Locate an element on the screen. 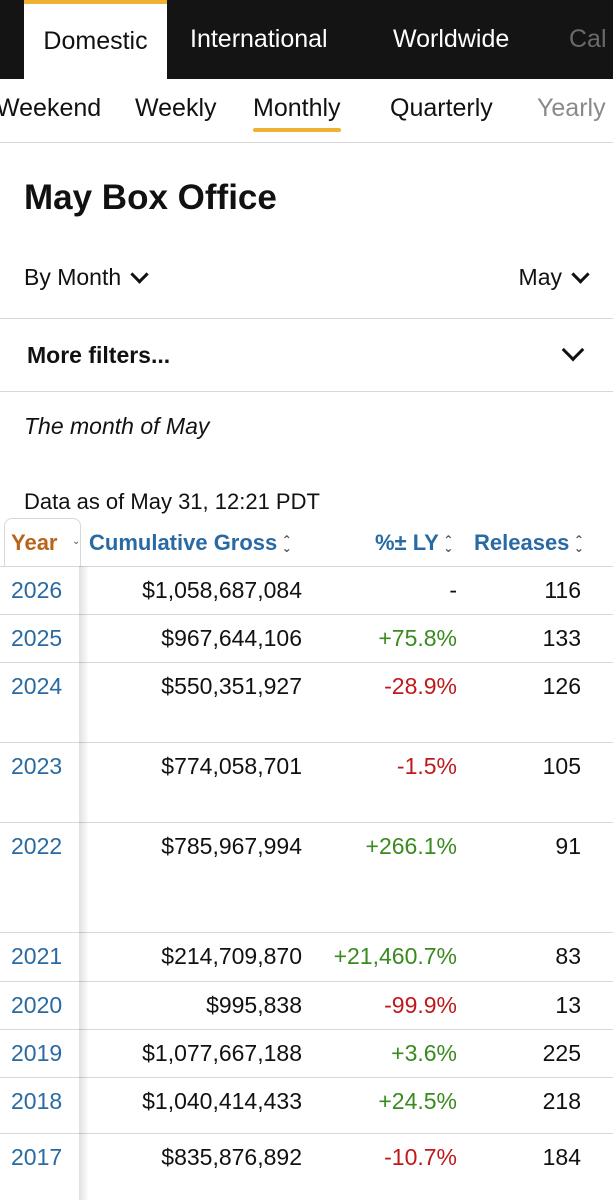 The image size is (613, 1200). tab-weekend: Weekend is located at coordinates (51, 108).